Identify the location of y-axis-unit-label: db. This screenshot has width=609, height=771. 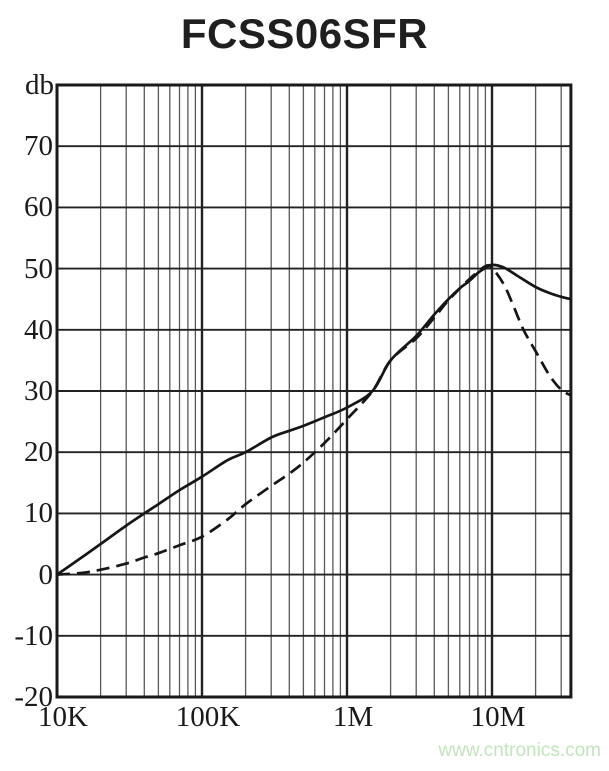
(39, 85).